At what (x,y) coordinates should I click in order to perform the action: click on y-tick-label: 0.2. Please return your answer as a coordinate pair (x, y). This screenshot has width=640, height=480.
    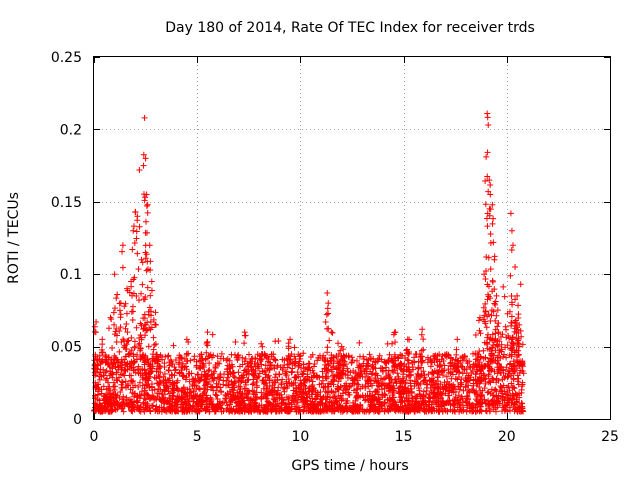
    Looking at the image, I should click on (71, 130).